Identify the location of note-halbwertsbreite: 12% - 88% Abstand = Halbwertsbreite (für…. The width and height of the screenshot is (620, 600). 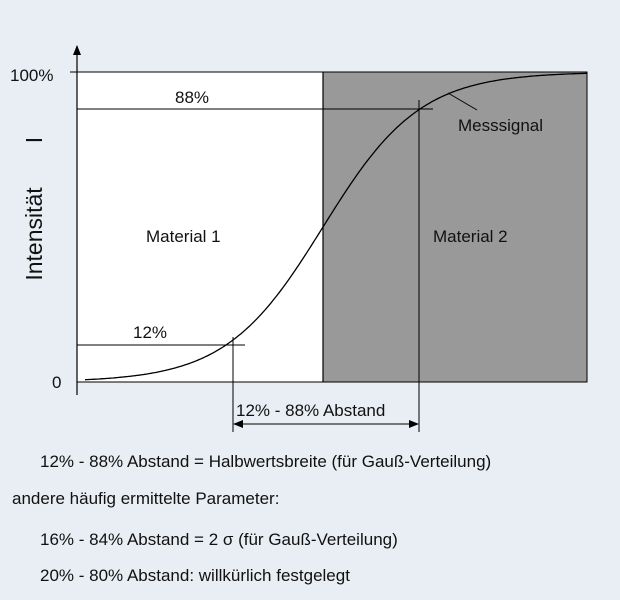
(266, 461).